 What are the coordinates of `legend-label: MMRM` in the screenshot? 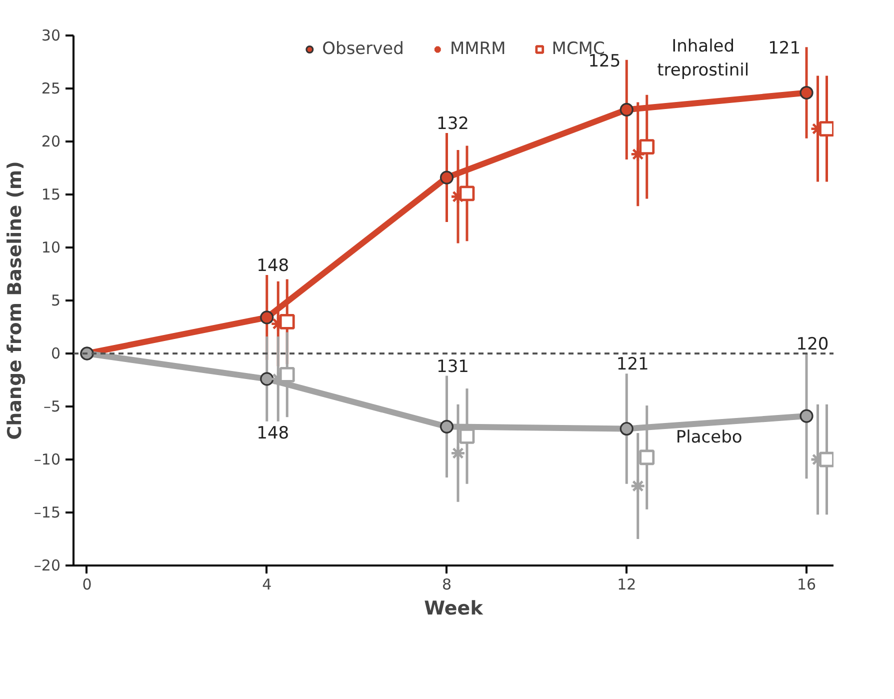 It's located at (478, 49).